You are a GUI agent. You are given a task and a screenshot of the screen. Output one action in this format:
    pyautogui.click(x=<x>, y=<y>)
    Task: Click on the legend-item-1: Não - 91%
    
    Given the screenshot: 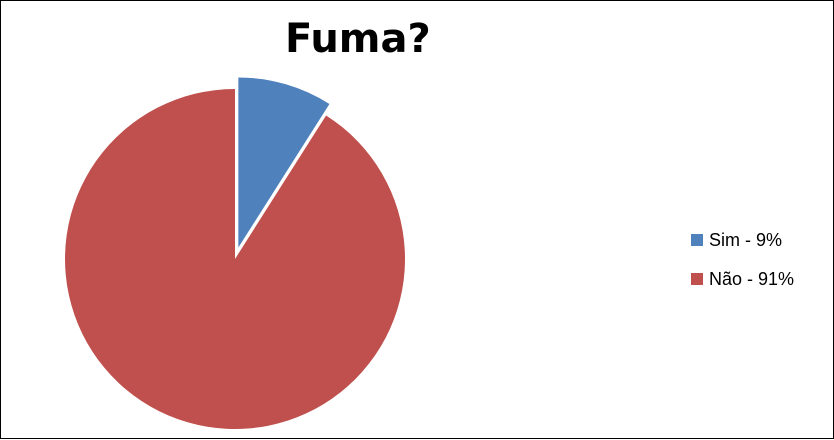 What is the action you would take?
    pyautogui.click(x=742, y=279)
    